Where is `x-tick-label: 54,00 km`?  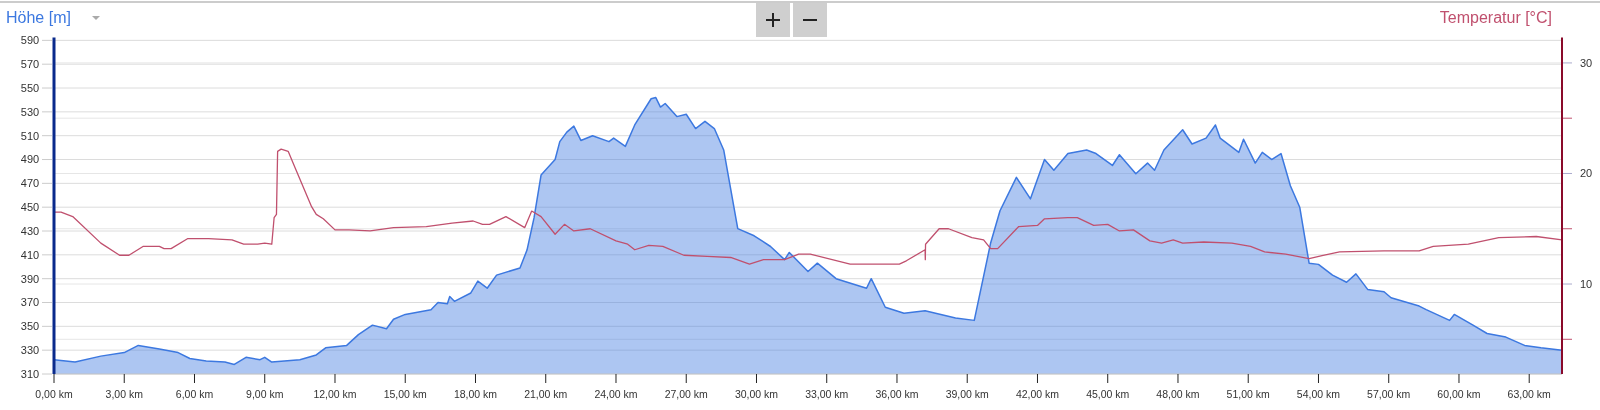
x-tick-label: 54,00 km is located at coordinates (1318, 394).